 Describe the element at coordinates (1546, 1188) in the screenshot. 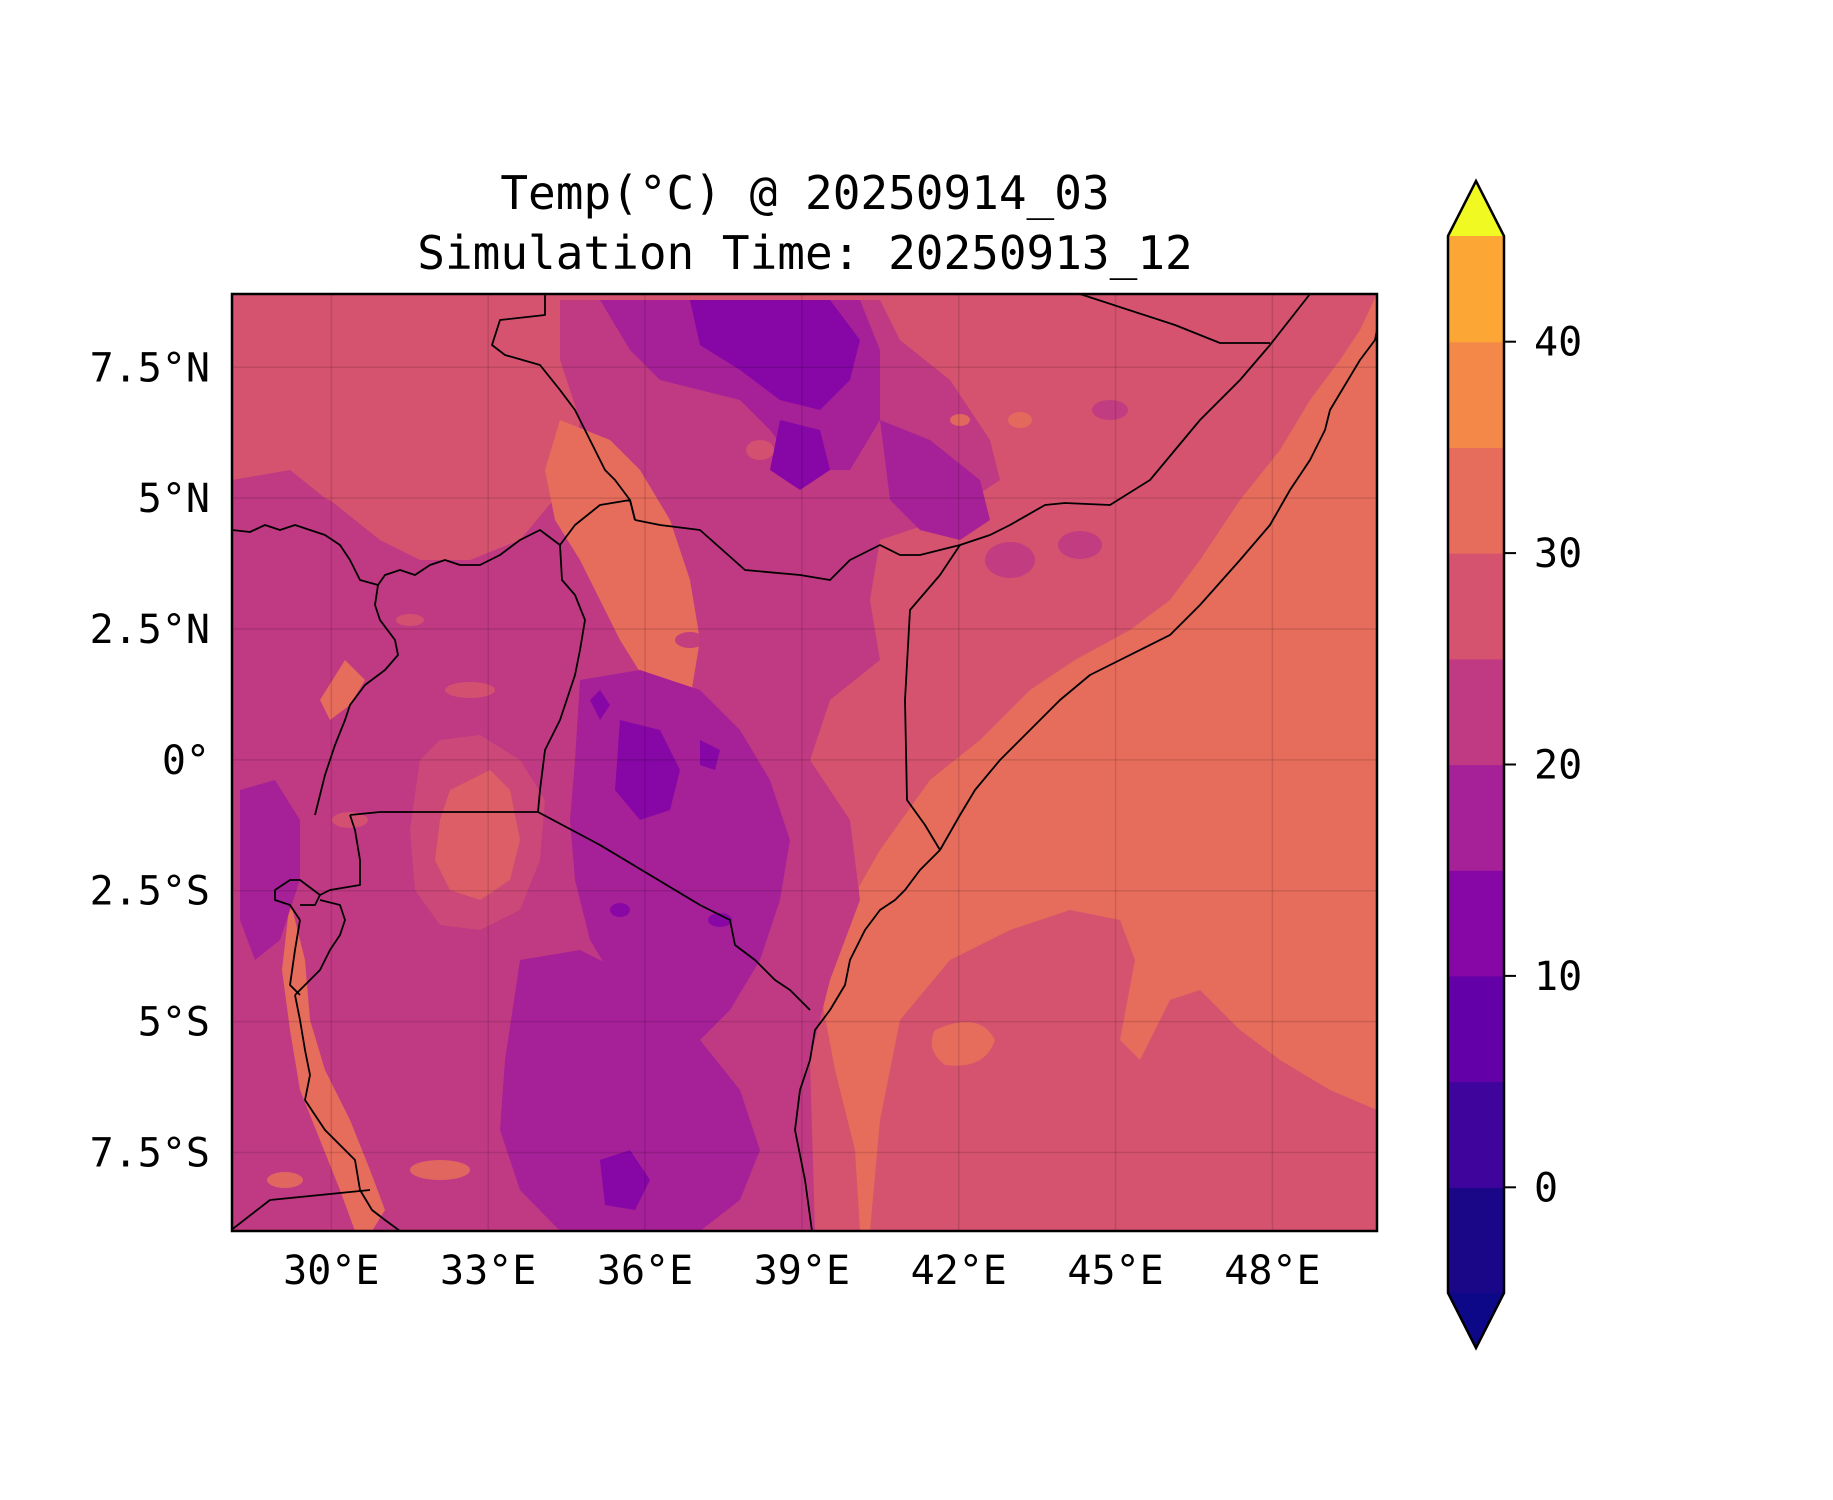

I see `colorbar-tick-label: 0` at that location.